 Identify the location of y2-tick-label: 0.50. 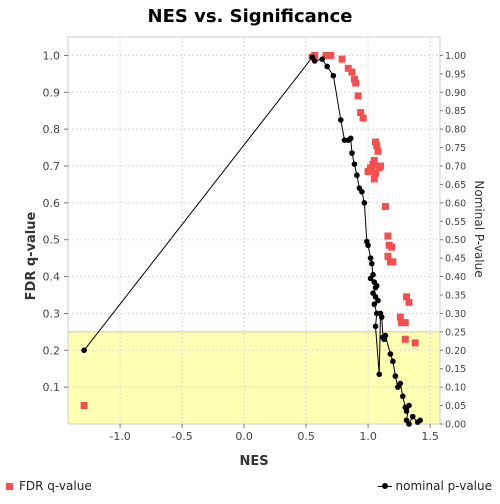
(455, 240).